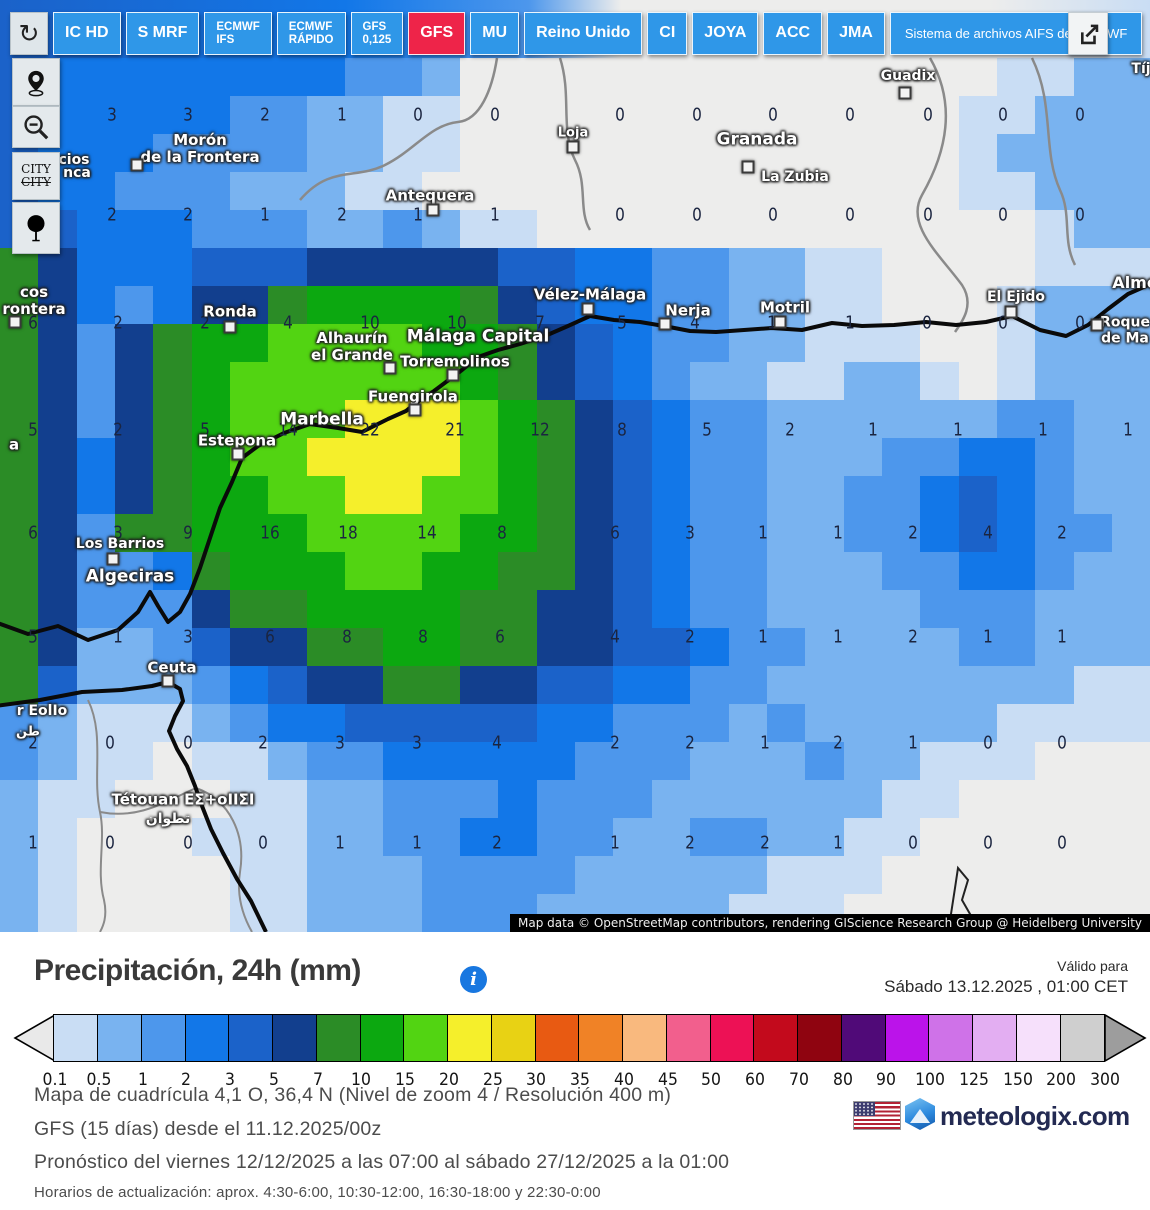 Image resolution: width=1150 pixels, height=1210 pixels. Describe the element at coordinates (495, 33) in the screenshot. I see `model-button-mu: MU` at that location.